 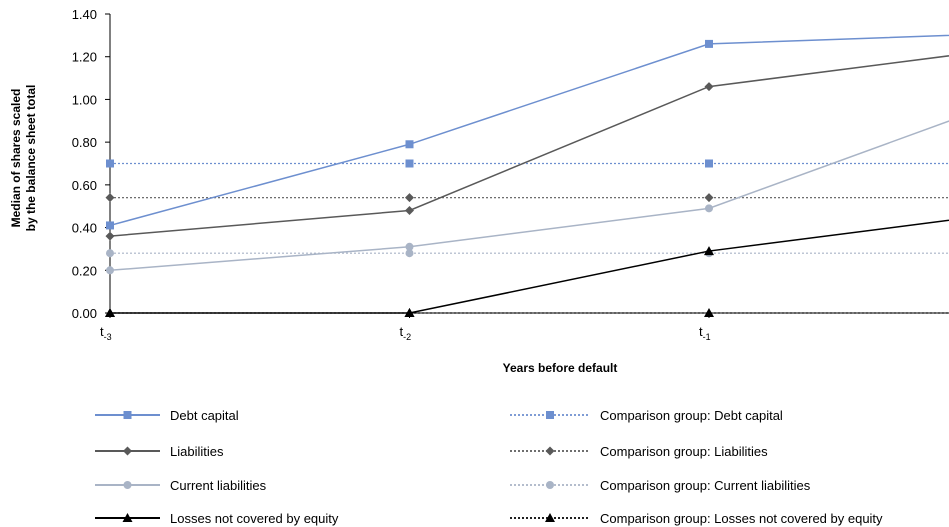 What do you see at coordinates (84, 270) in the screenshot?
I see `y-tick-label: 0.20` at bounding box center [84, 270].